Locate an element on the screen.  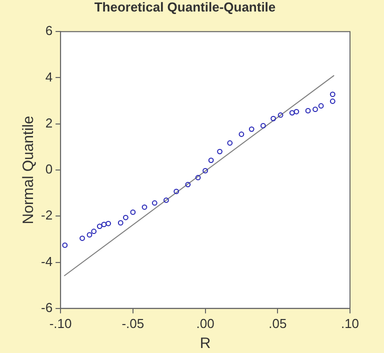
x-tick-label: .10 is located at coordinates (350, 323).